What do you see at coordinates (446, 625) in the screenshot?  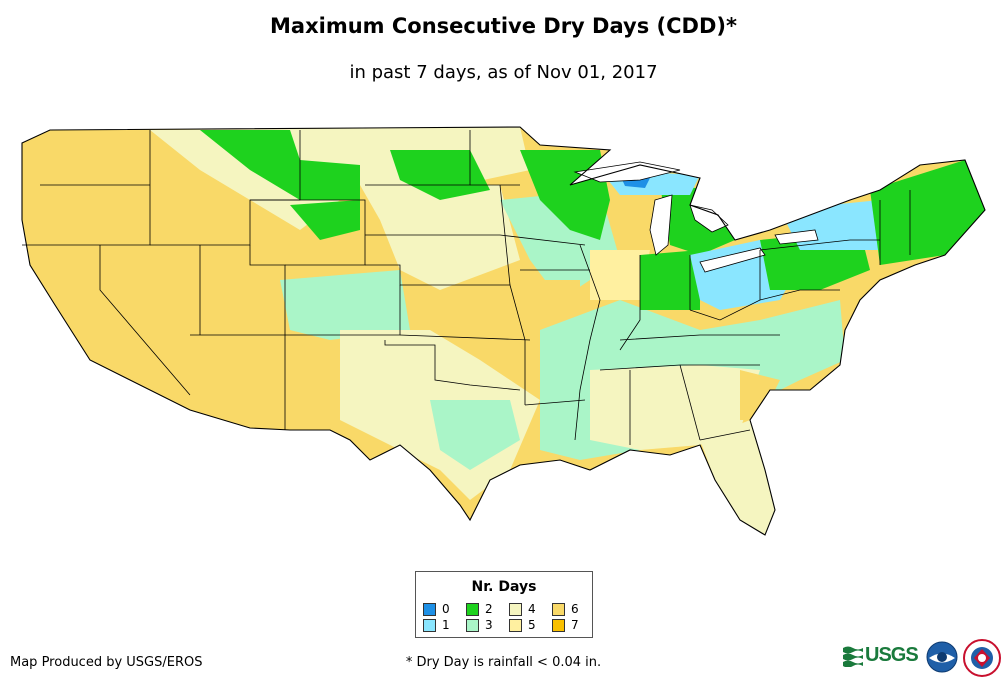 I see `legend-label: 1` at bounding box center [446, 625].